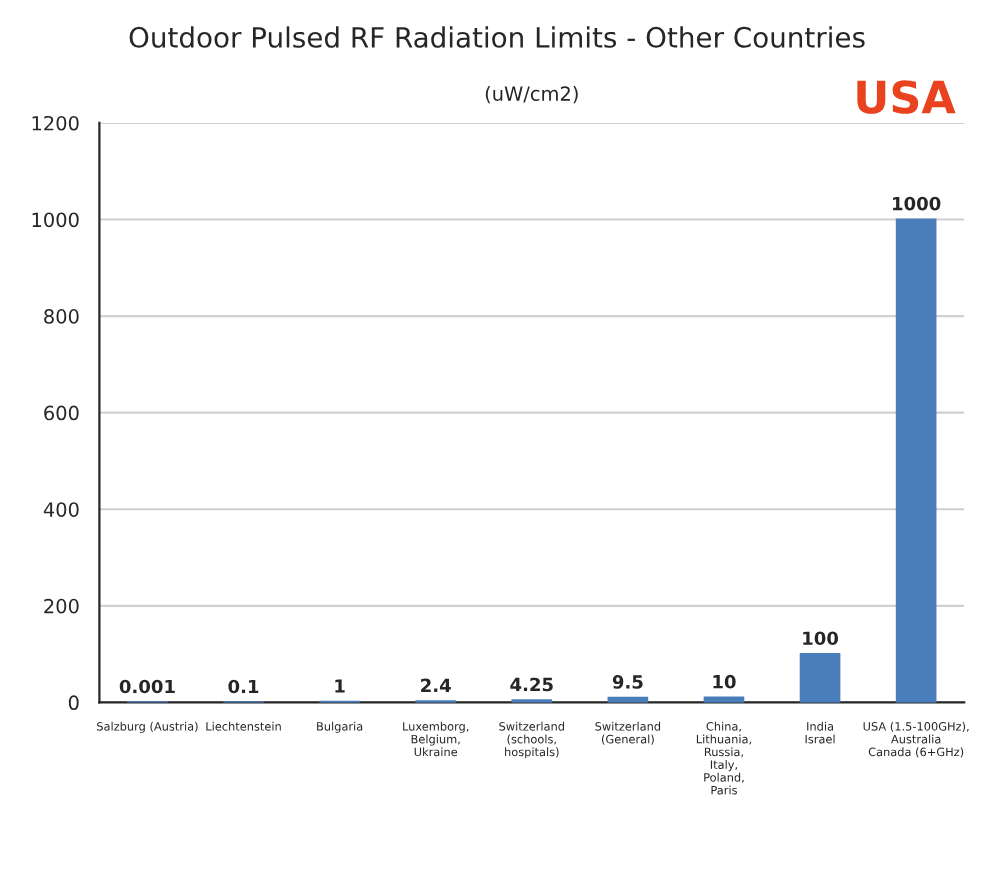  Describe the element at coordinates (724, 681) in the screenshot. I see `data-label: 10` at that location.